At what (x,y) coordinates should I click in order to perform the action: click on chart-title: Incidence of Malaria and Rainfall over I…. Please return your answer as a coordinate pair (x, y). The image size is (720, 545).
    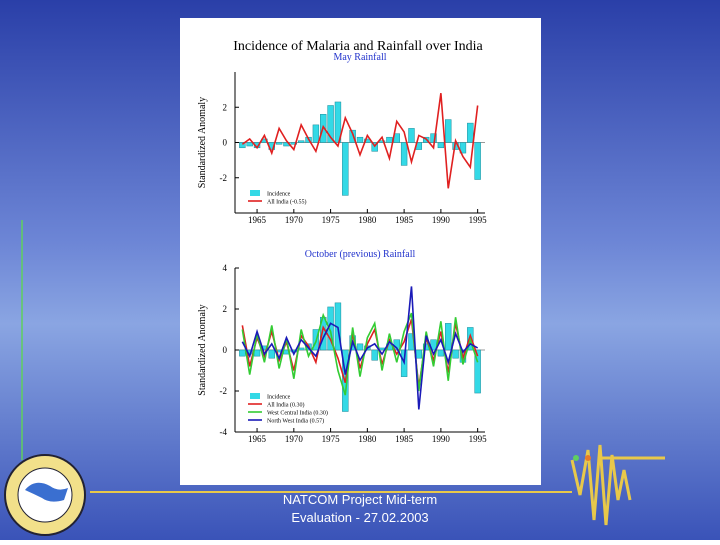
    Looking at the image, I should click on (358, 46).